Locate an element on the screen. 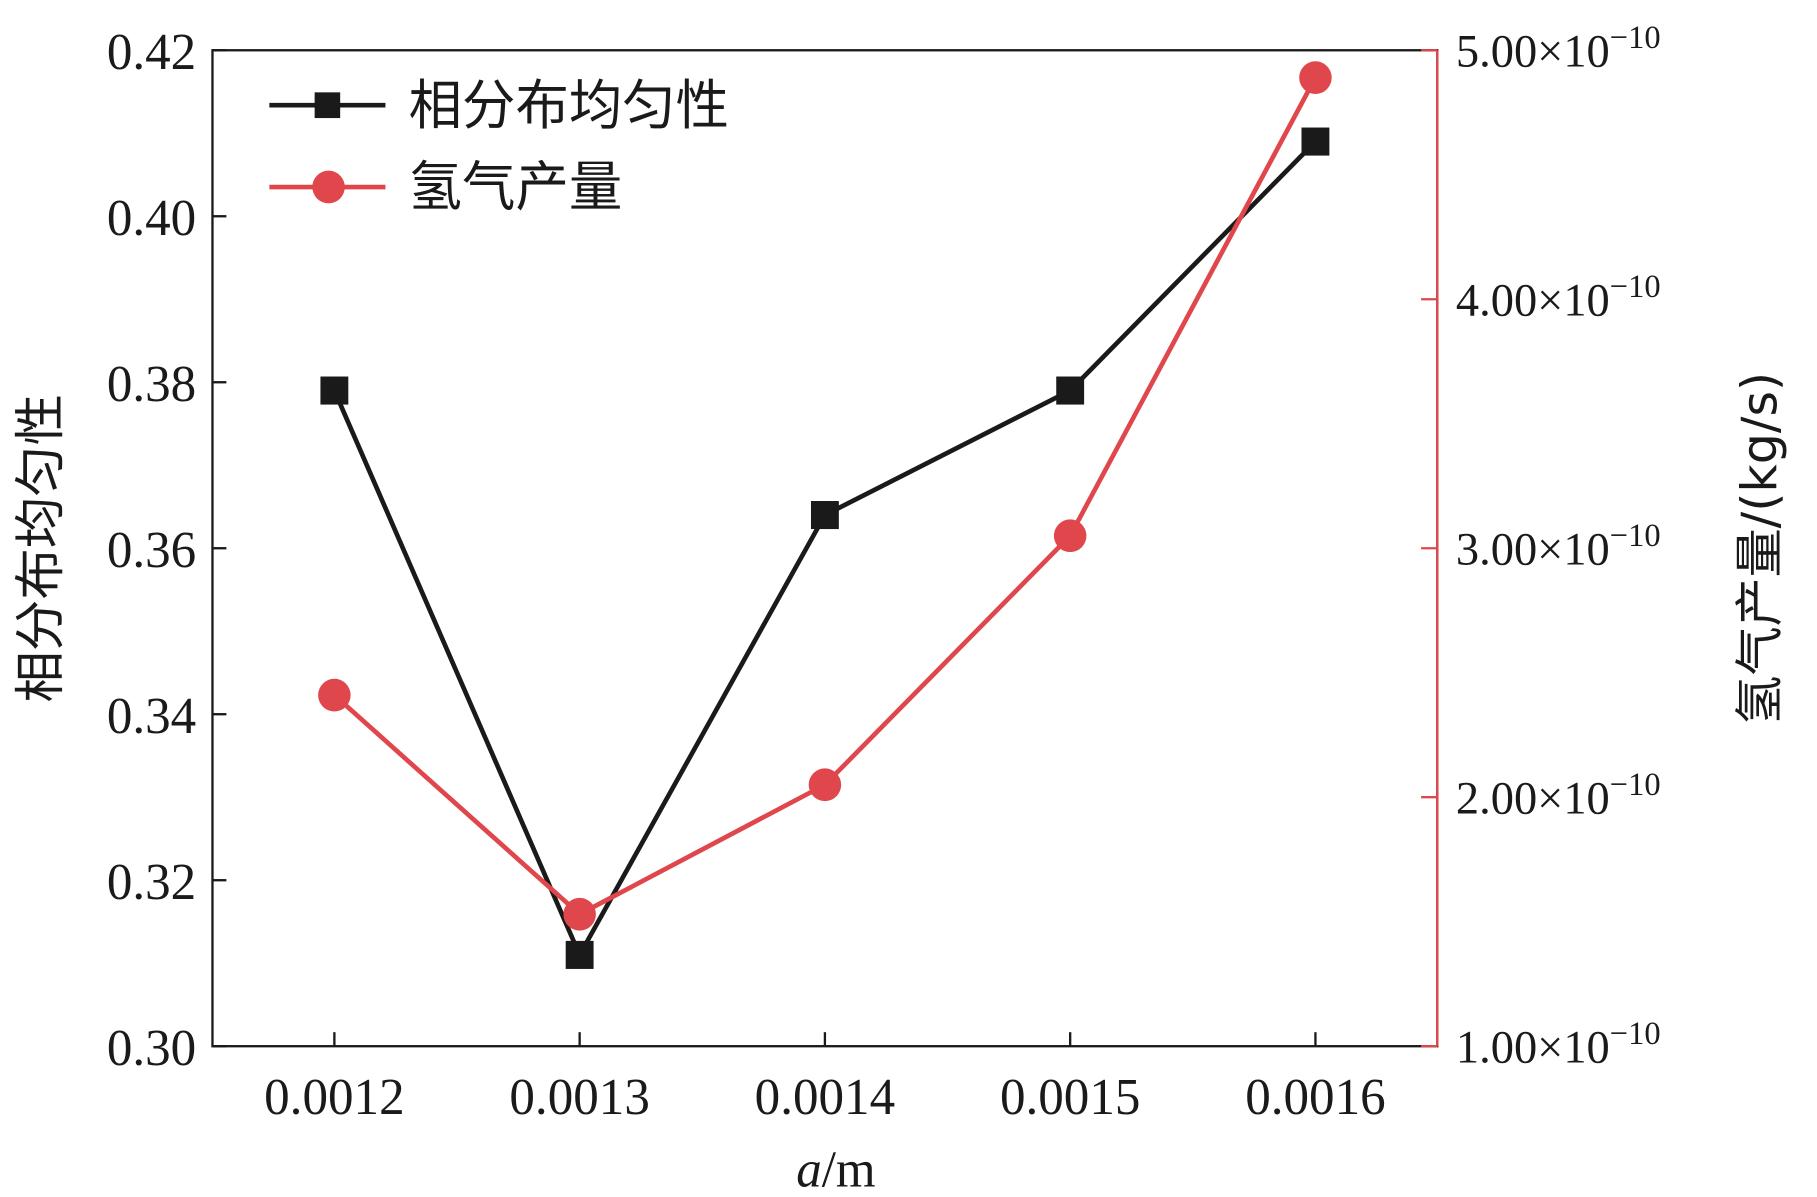  x-tick-label: 0.0016 is located at coordinates (1315, 1097).